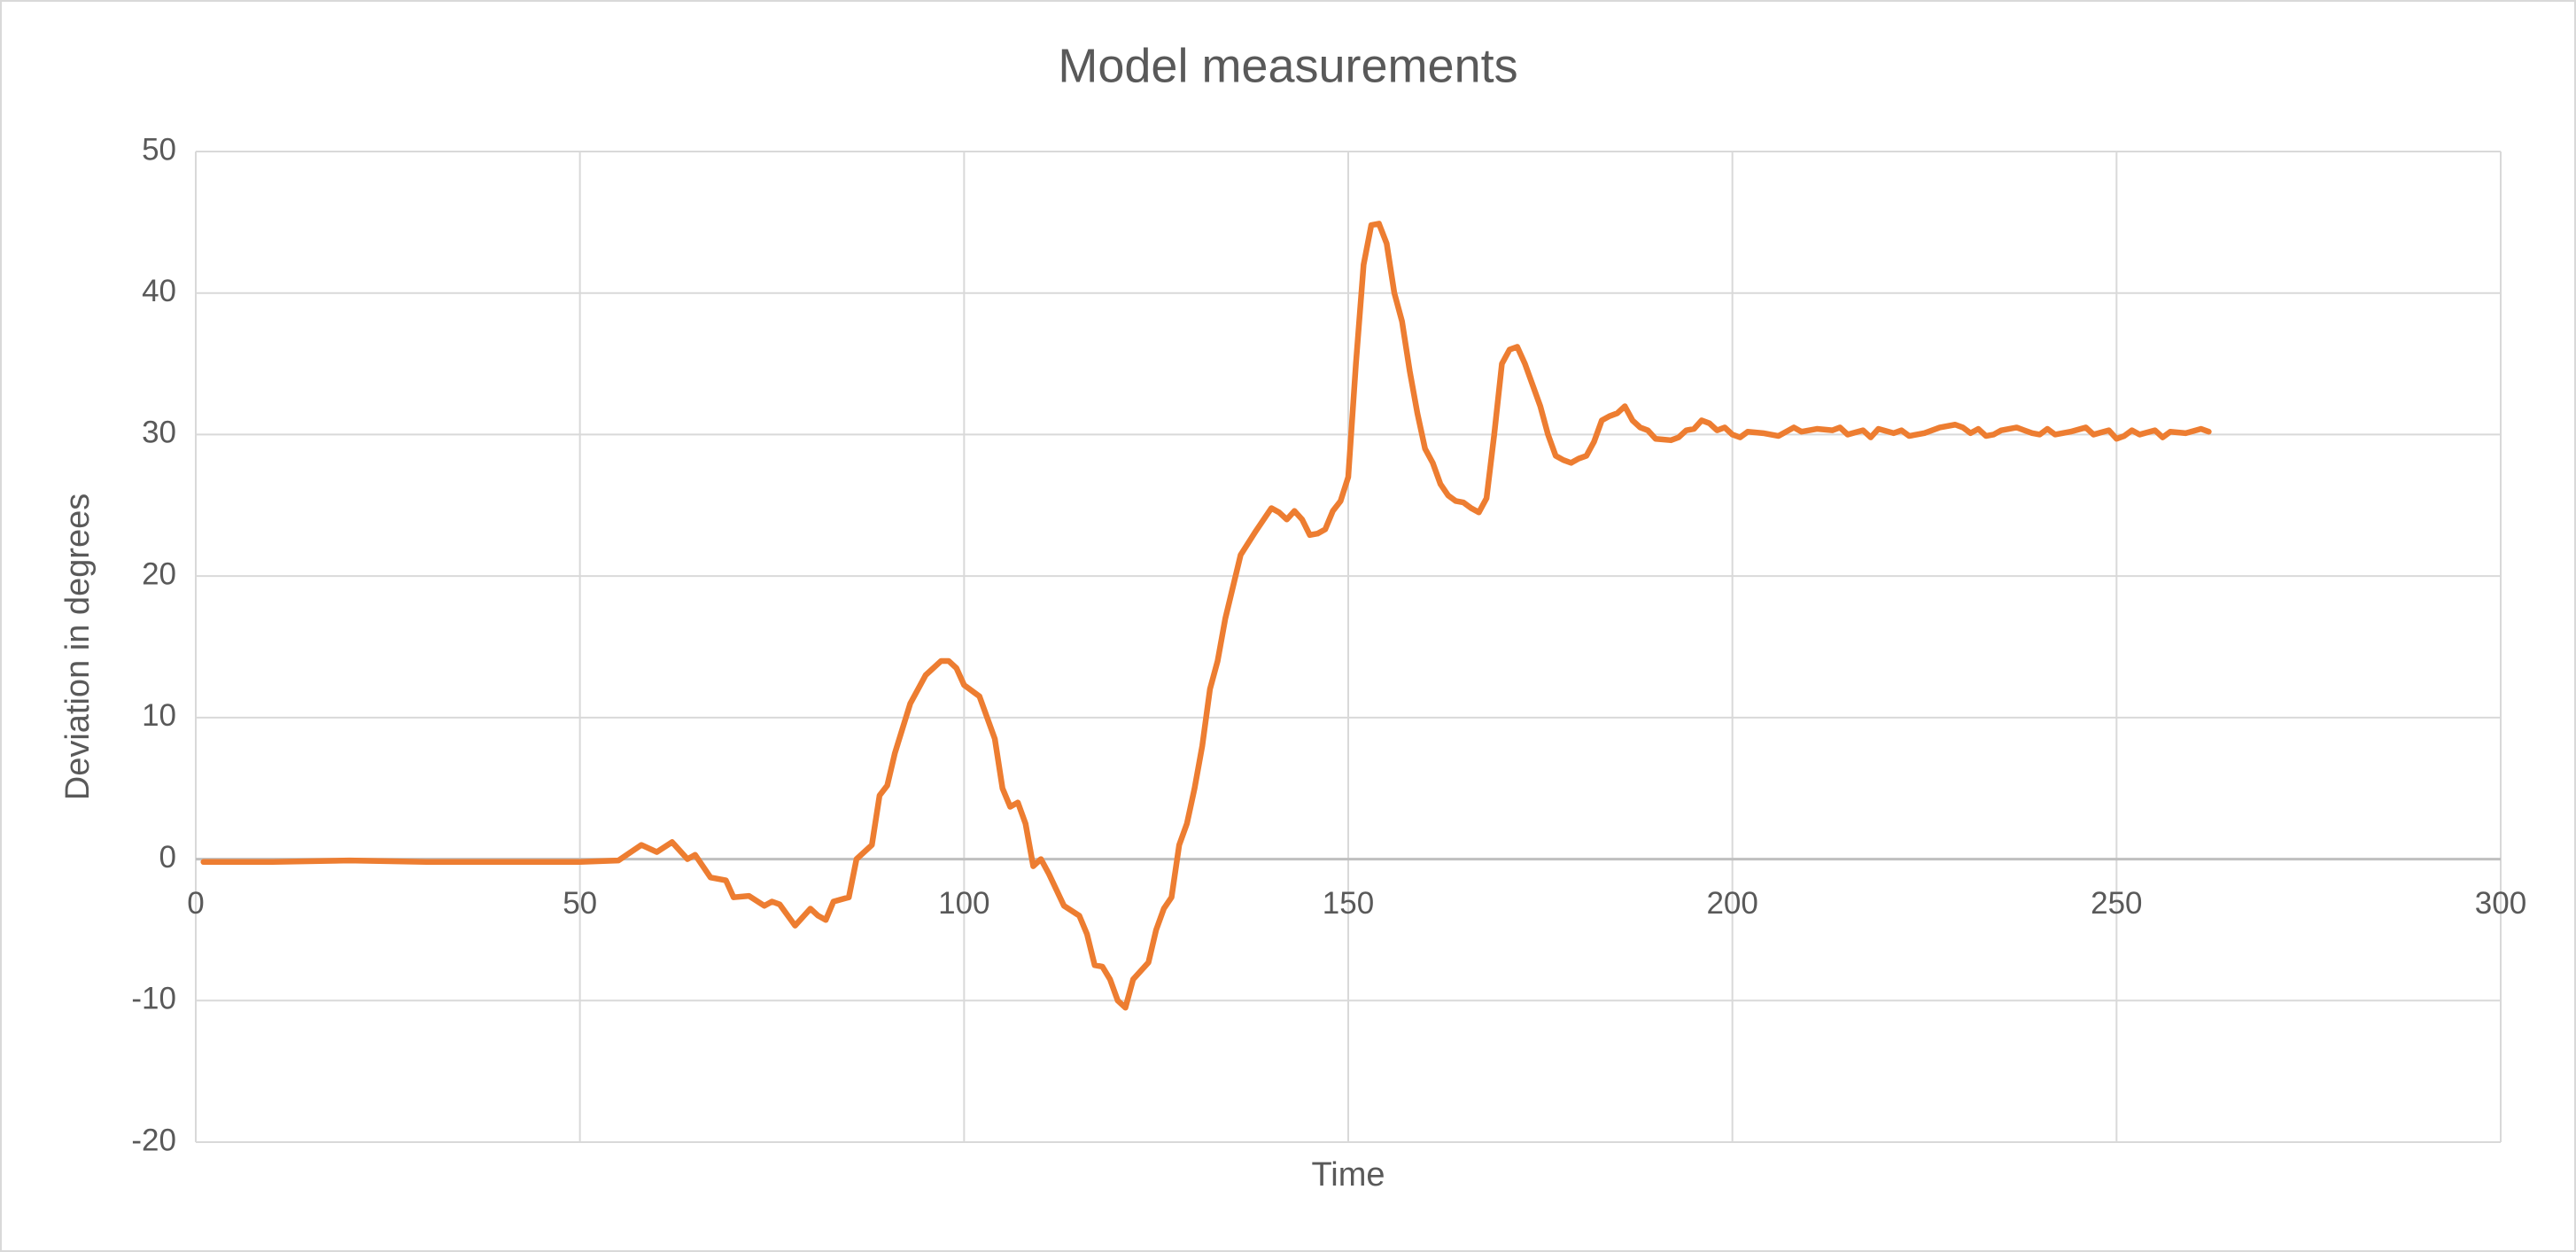 The height and width of the screenshot is (1252, 2576). Describe the element at coordinates (167, 857) in the screenshot. I see `y-tick-label: 0` at that location.